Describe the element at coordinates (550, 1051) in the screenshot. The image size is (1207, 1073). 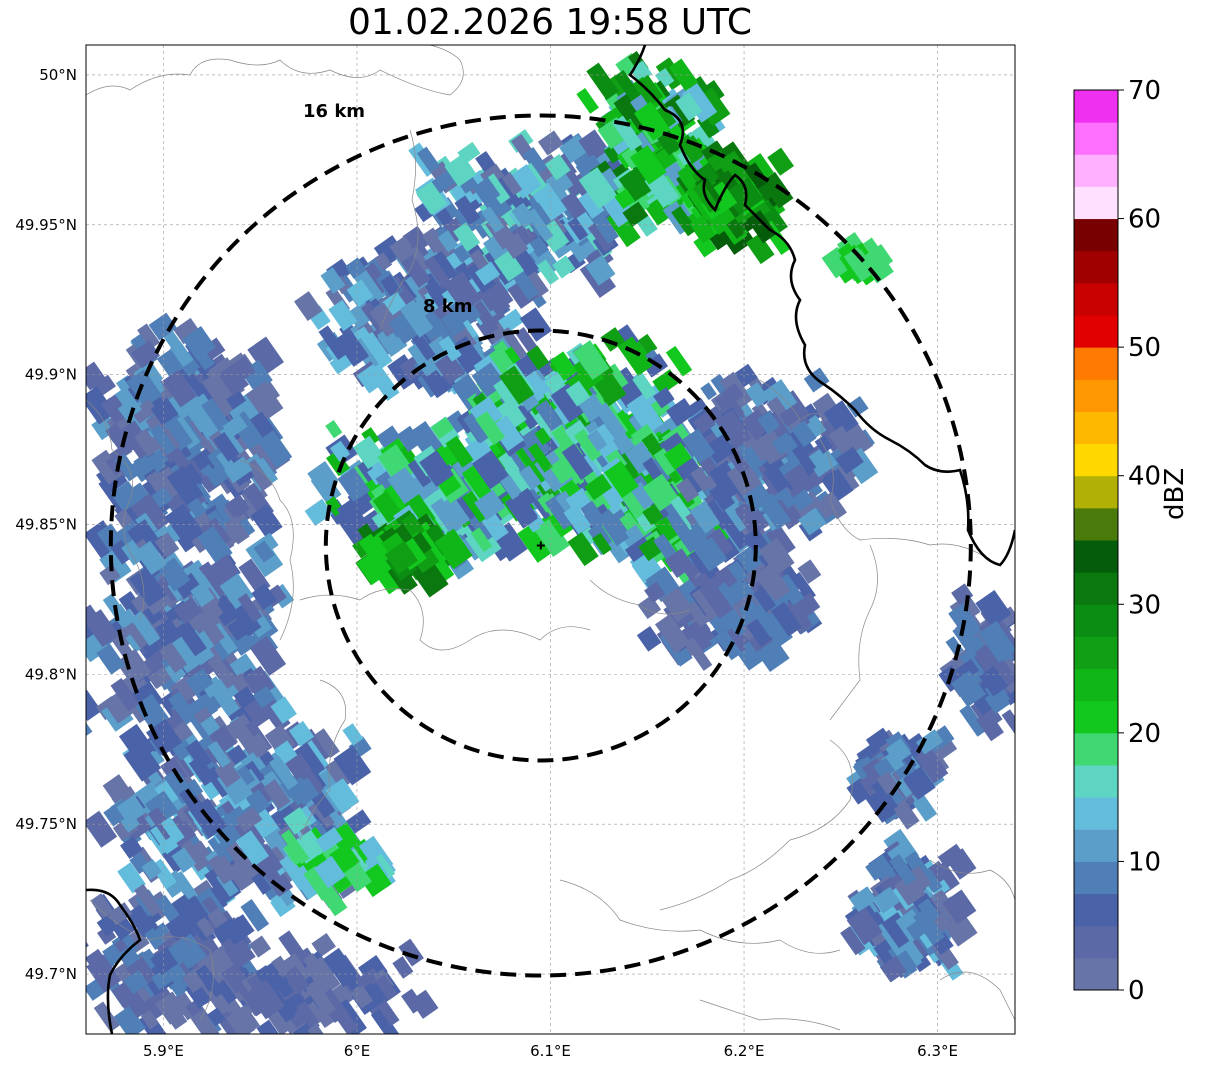
I see `lon-tick-label: 6.1°E` at that location.